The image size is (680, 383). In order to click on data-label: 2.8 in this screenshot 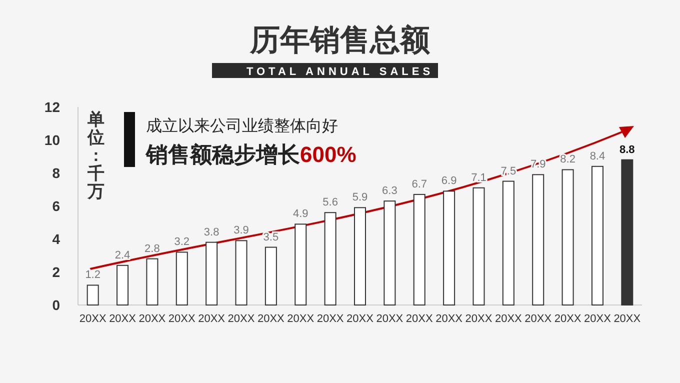, I will do `click(152, 248)`.